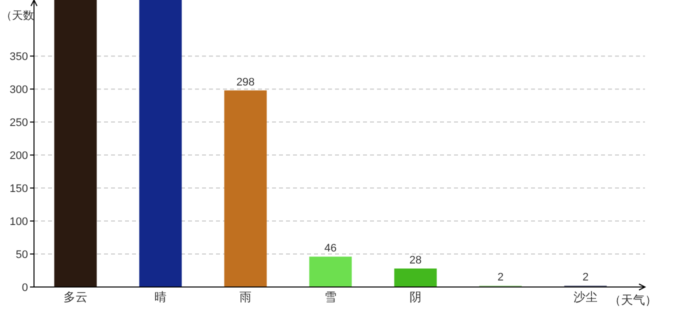  What do you see at coordinates (586, 297) in the screenshot?
I see `x-tick-label: 沙尘` at bounding box center [586, 297].